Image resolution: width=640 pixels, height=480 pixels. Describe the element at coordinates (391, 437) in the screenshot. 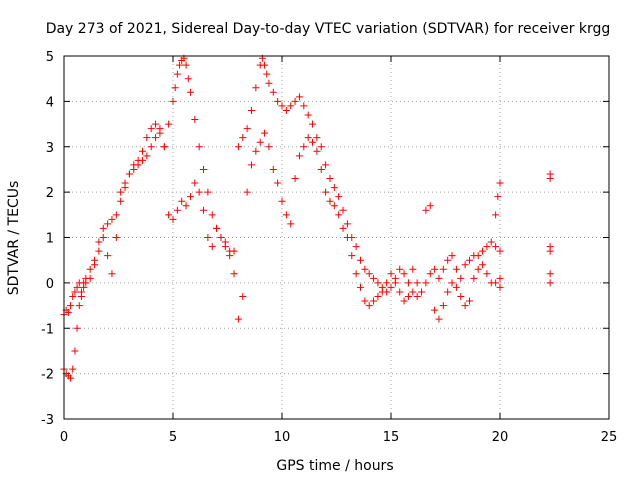

I see `x-tick-label: 15` at that location.